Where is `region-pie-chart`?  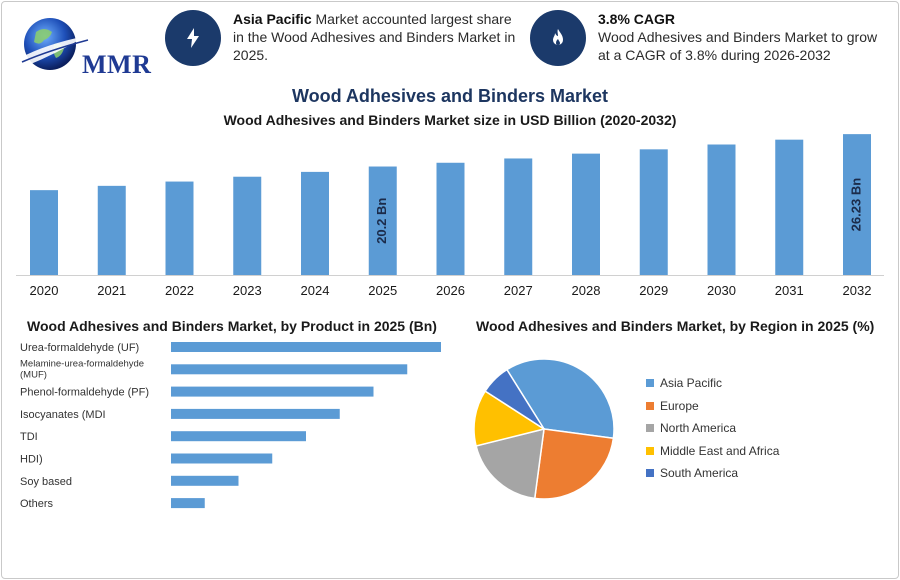
region-pie-chart is located at coordinates (544, 429).